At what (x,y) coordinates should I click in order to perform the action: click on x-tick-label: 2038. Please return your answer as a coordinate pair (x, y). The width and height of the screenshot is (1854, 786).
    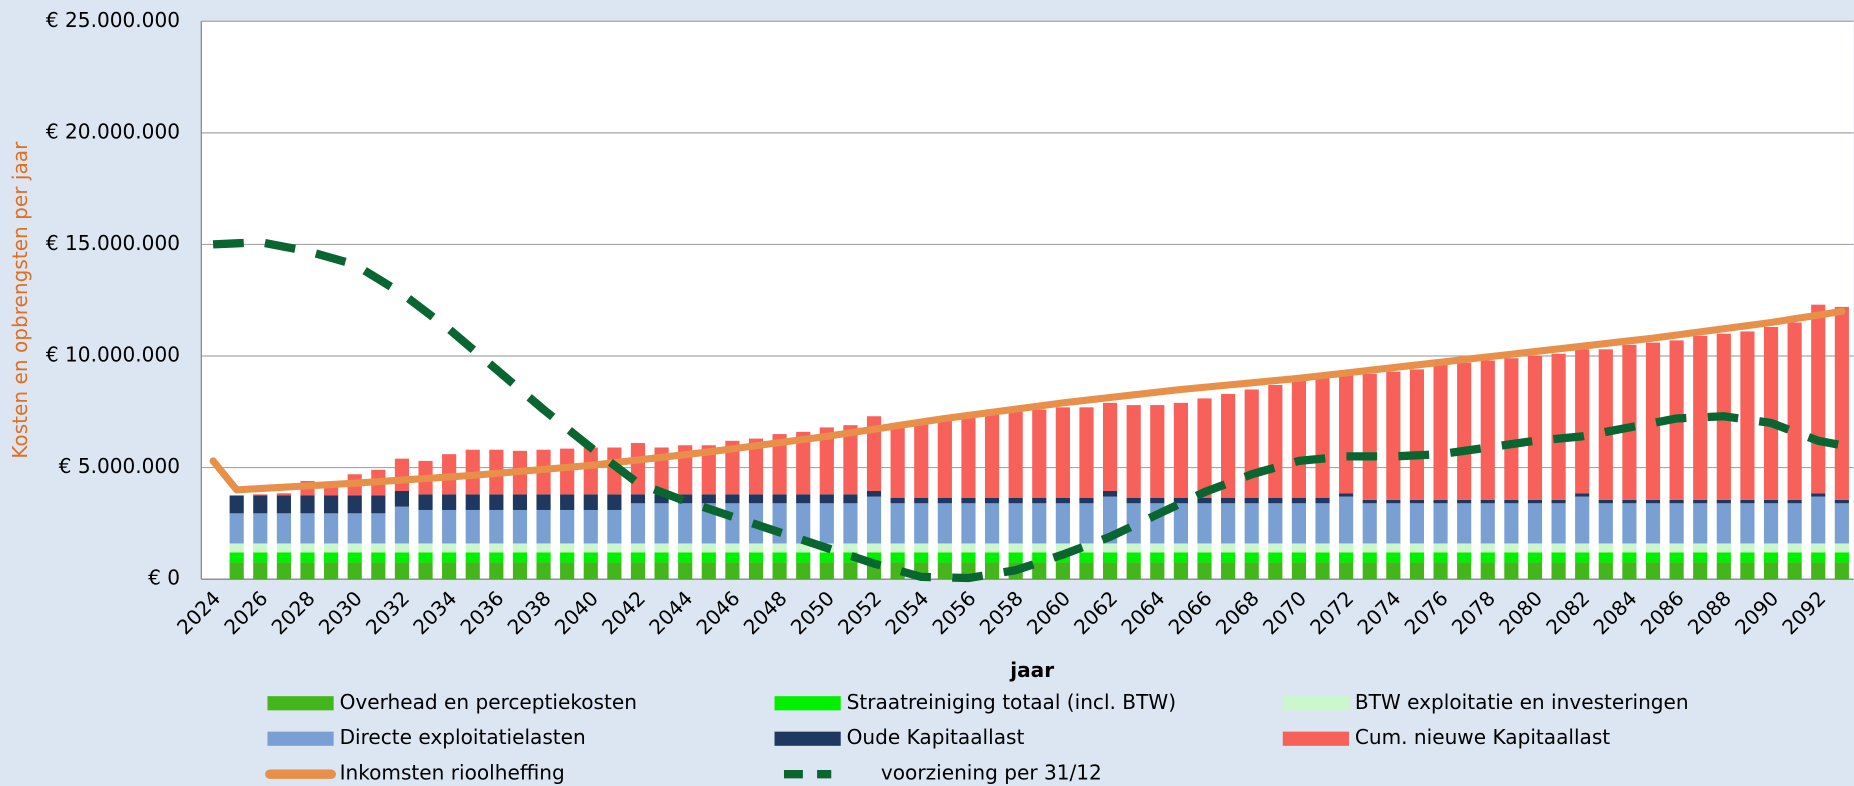
    Looking at the image, I should click on (529, 612).